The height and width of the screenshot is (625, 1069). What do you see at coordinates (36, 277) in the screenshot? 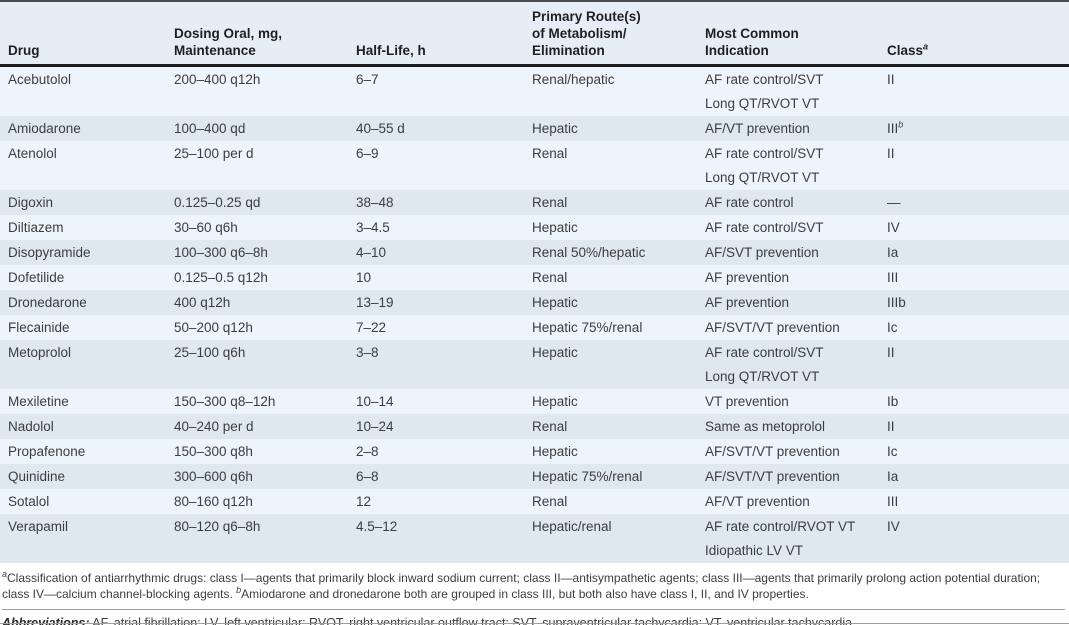
I see `drug-cell: Dofetilide` at bounding box center [36, 277].